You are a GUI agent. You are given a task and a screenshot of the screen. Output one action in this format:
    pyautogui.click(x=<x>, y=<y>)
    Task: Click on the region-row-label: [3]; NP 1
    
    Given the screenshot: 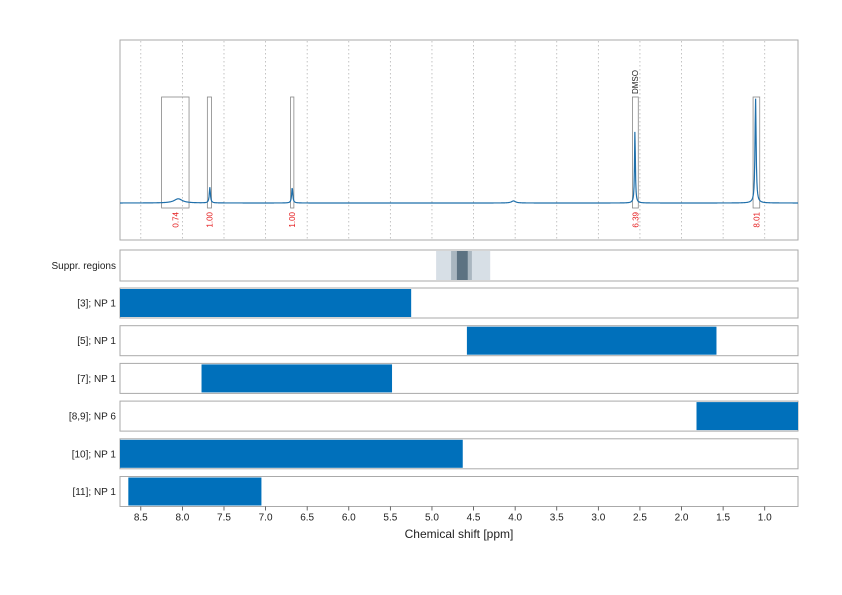 What is the action you would take?
    pyautogui.click(x=96, y=304)
    